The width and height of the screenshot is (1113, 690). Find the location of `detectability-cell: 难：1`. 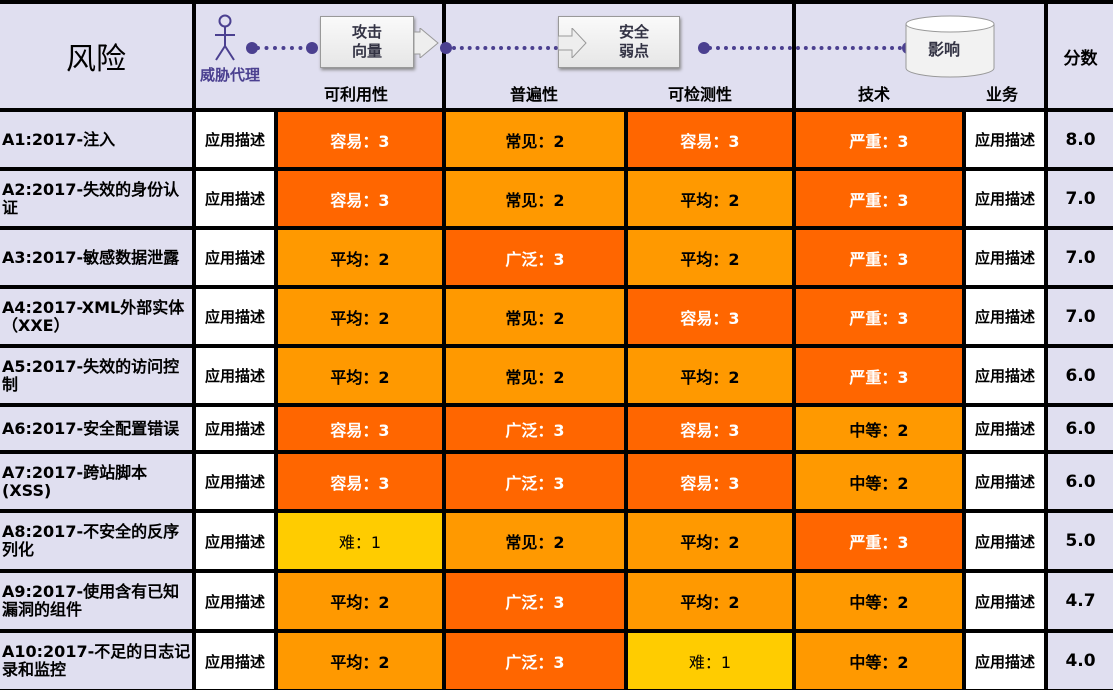

detectability-cell: 难：1 is located at coordinates (710, 661).